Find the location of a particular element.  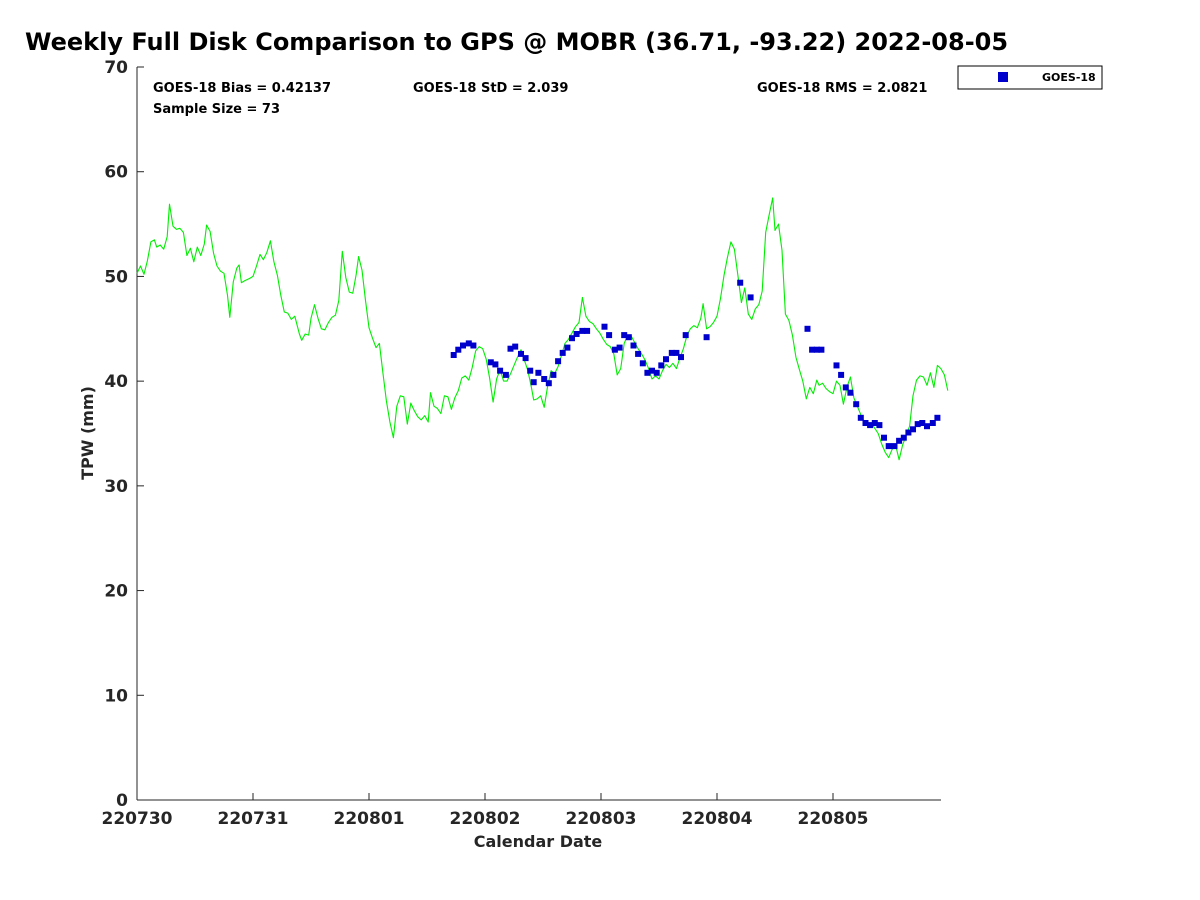

y-tick-label: 40 is located at coordinates (116, 382).